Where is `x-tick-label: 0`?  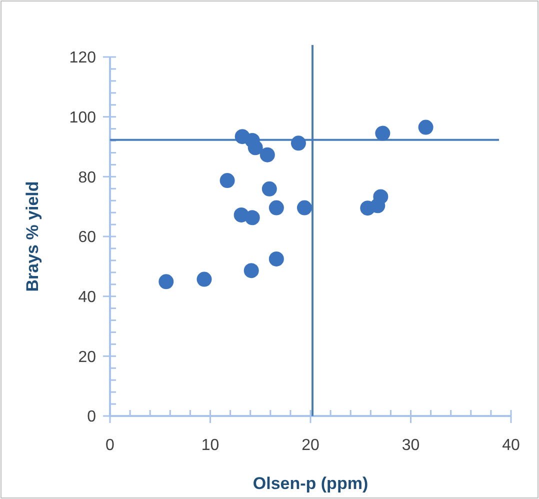 x-tick-label: 0 is located at coordinates (110, 445).